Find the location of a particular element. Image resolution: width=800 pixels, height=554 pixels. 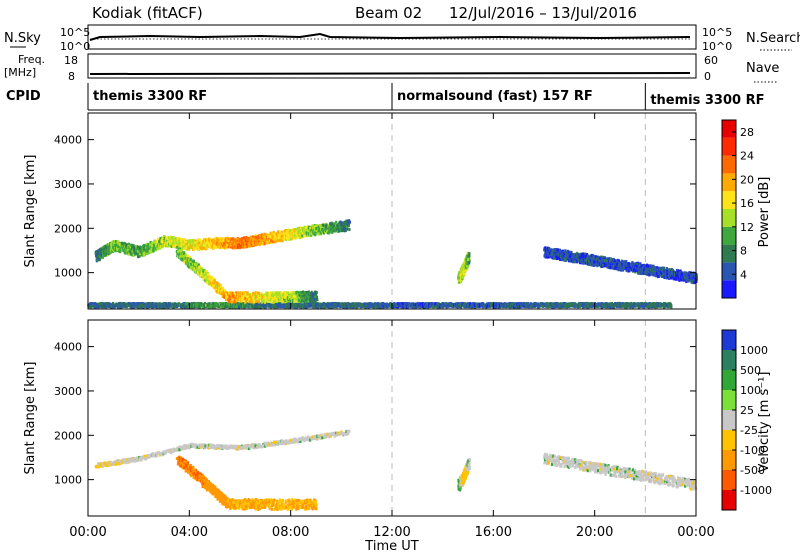

freq-strip-frame is located at coordinates (392, 66).